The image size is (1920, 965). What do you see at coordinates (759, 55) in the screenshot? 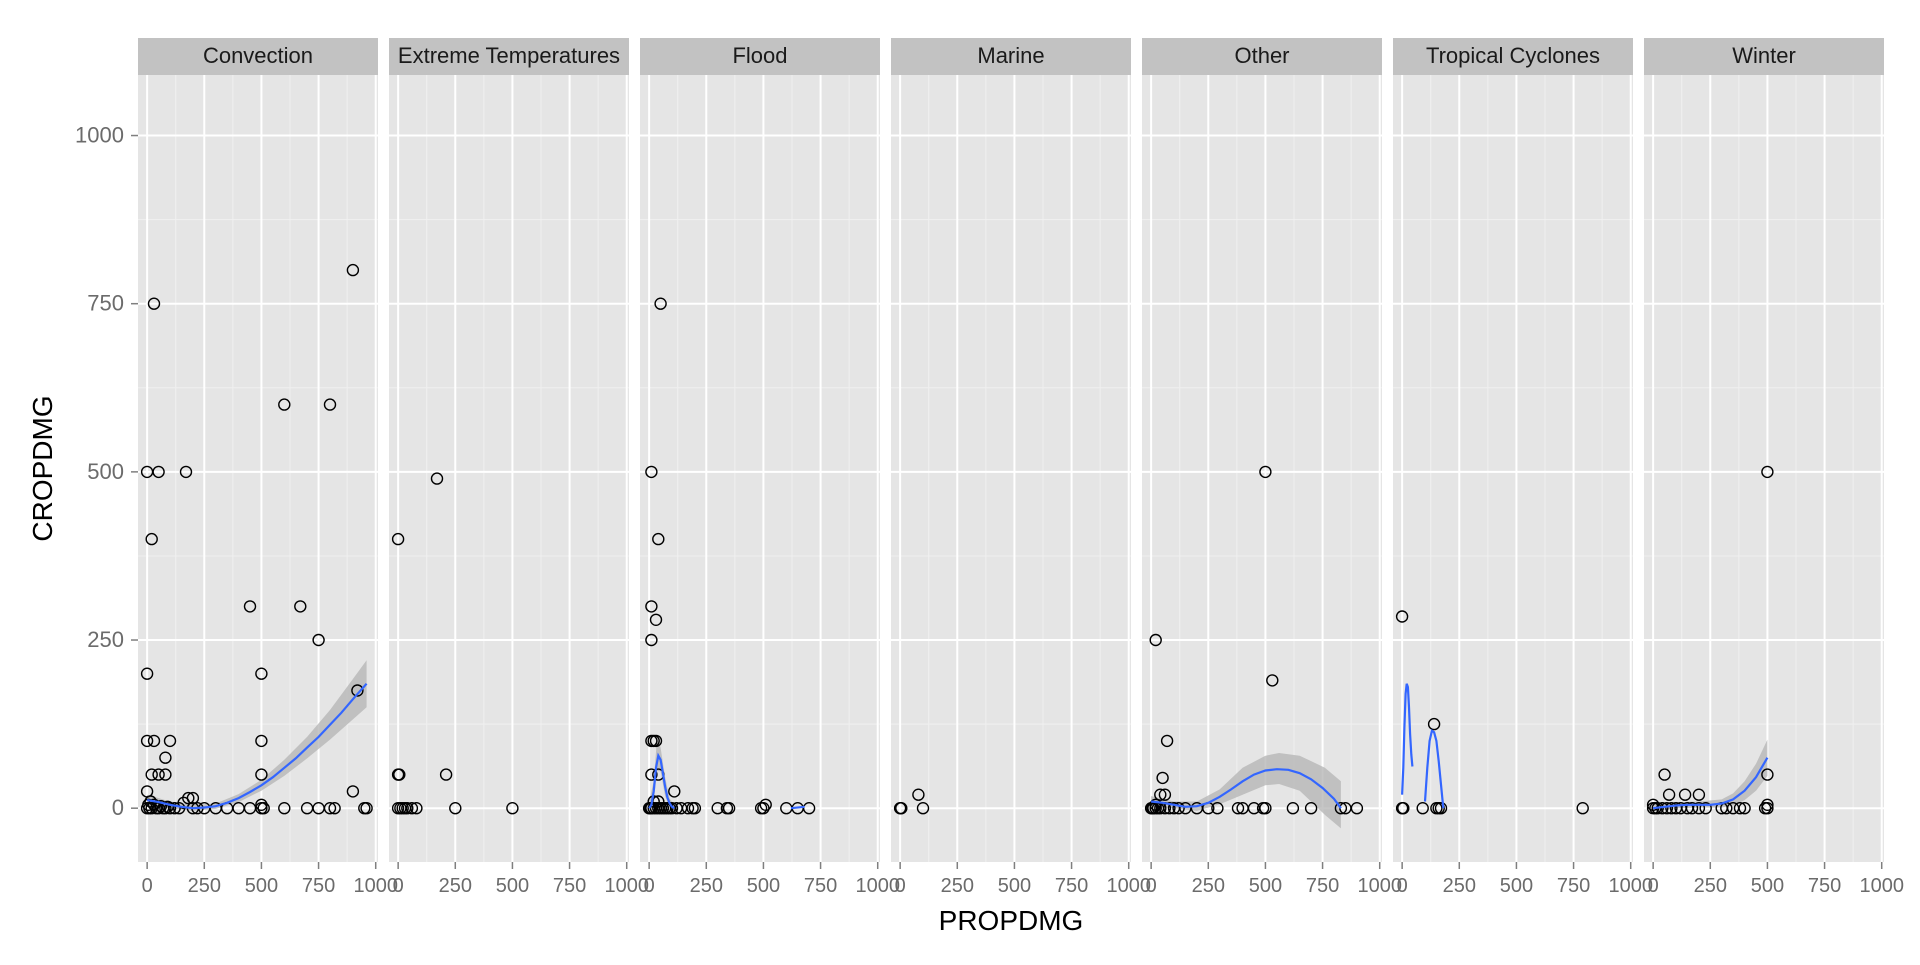
I see `facet-strip-label: Flood` at bounding box center [759, 55].